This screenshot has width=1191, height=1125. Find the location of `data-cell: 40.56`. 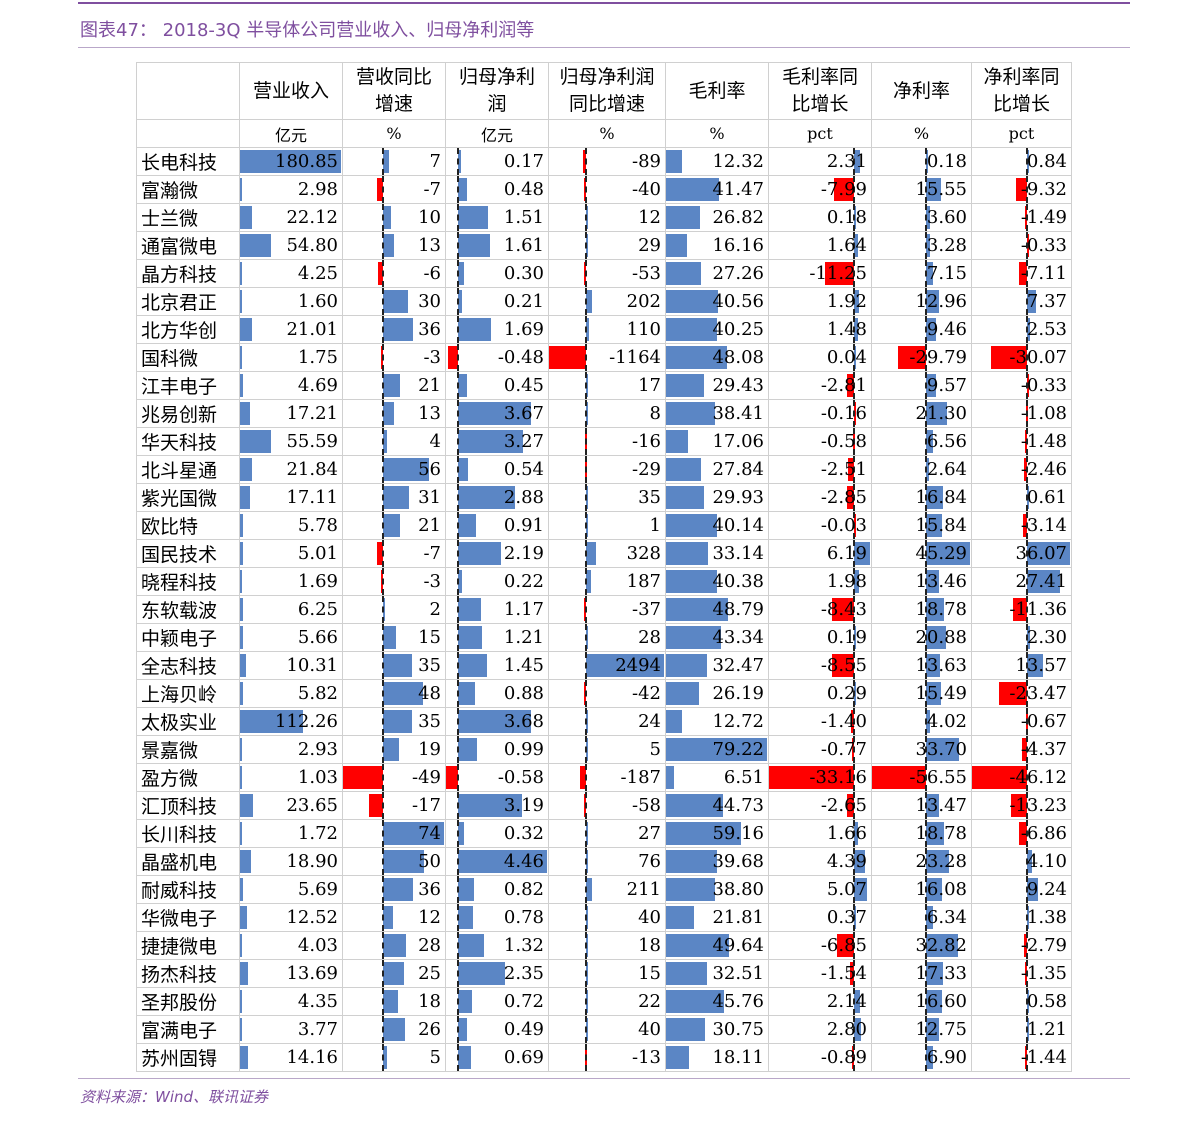

data-cell: 40.56 is located at coordinates (717, 301).